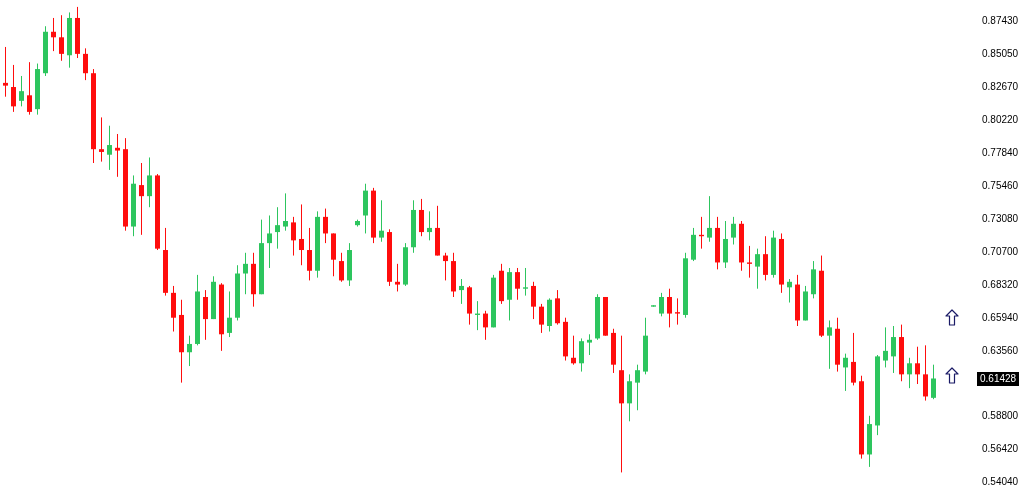 Image resolution: width=1021 pixels, height=490 pixels. Describe the element at coordinates (998, 379) in the screenshot. I see `text: 0.61428` at that location.